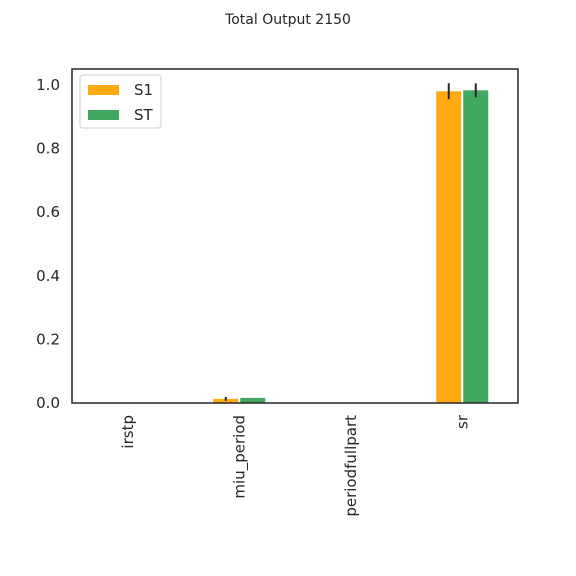 This screenshot has width=576, height=576. Describe the element at coordinates (253, 400) in the screenshot. I see `bar-st-miu_period` at that location.